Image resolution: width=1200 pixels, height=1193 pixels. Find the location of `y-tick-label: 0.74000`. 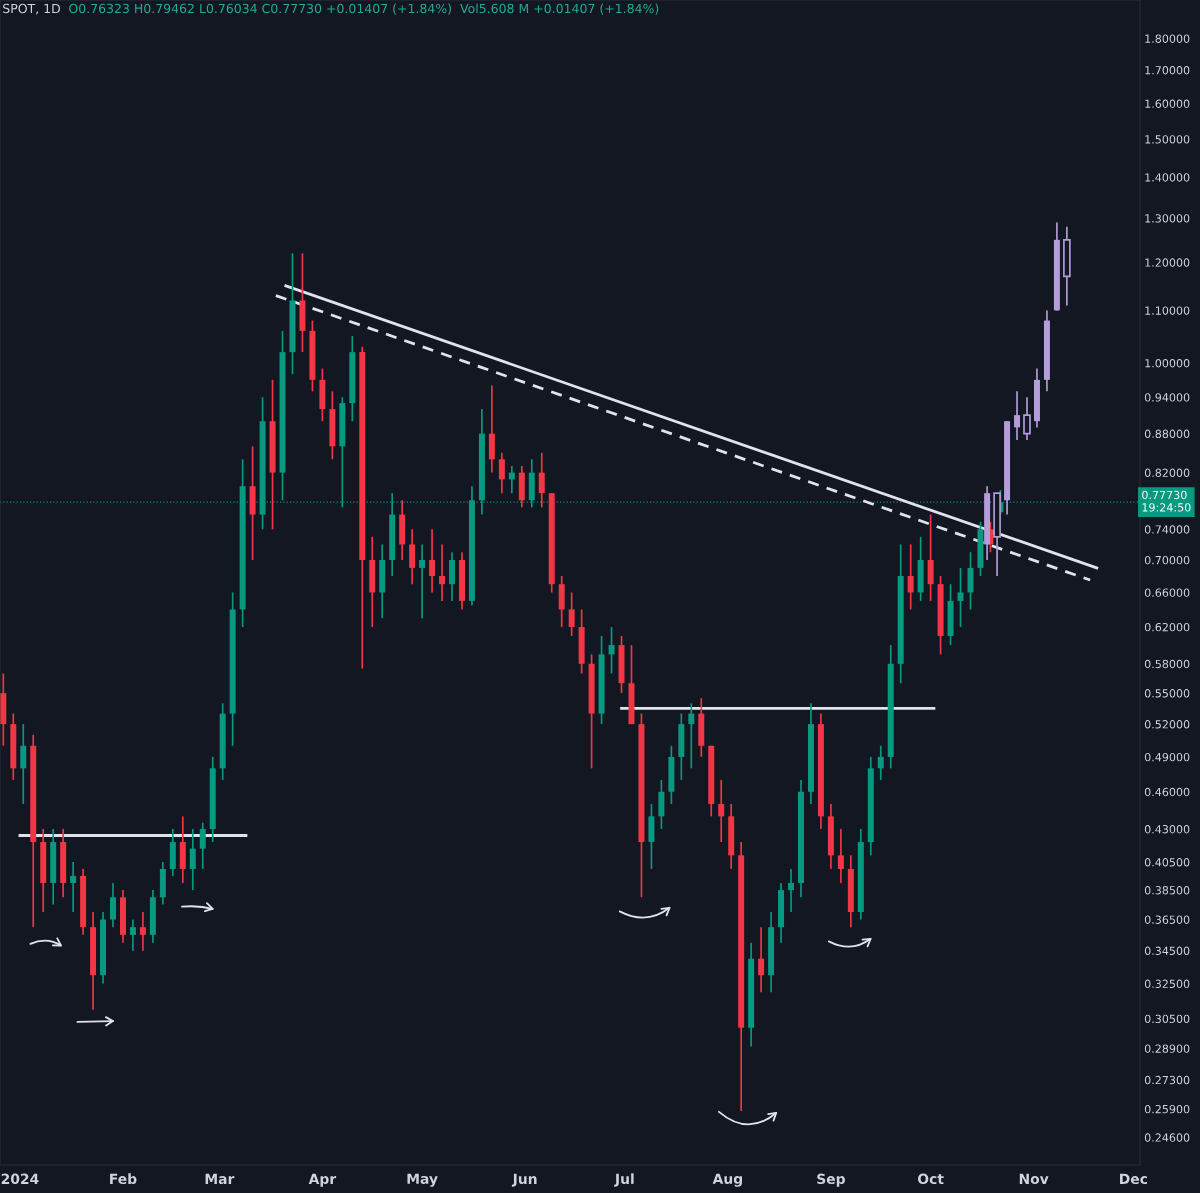

y-tick-label: 0.74000 is located at coordinates (1167, 529).